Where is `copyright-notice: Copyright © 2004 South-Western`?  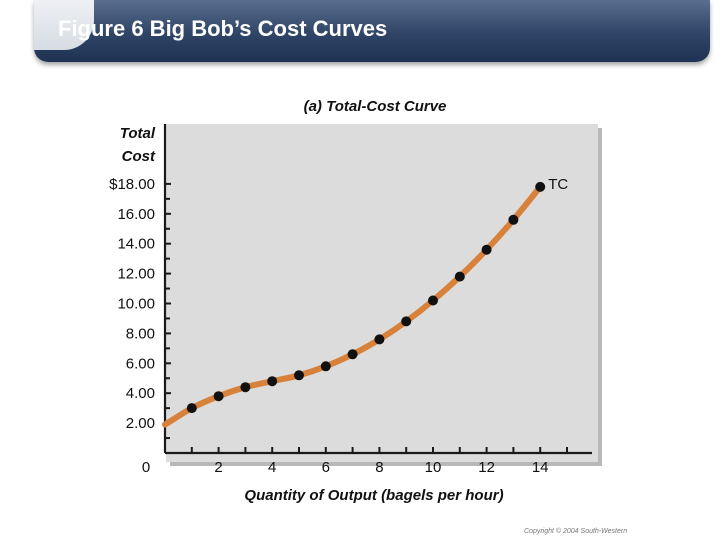
copyright-notice: Copyright © 2004 South-Western is located at coordinates (576, 531).